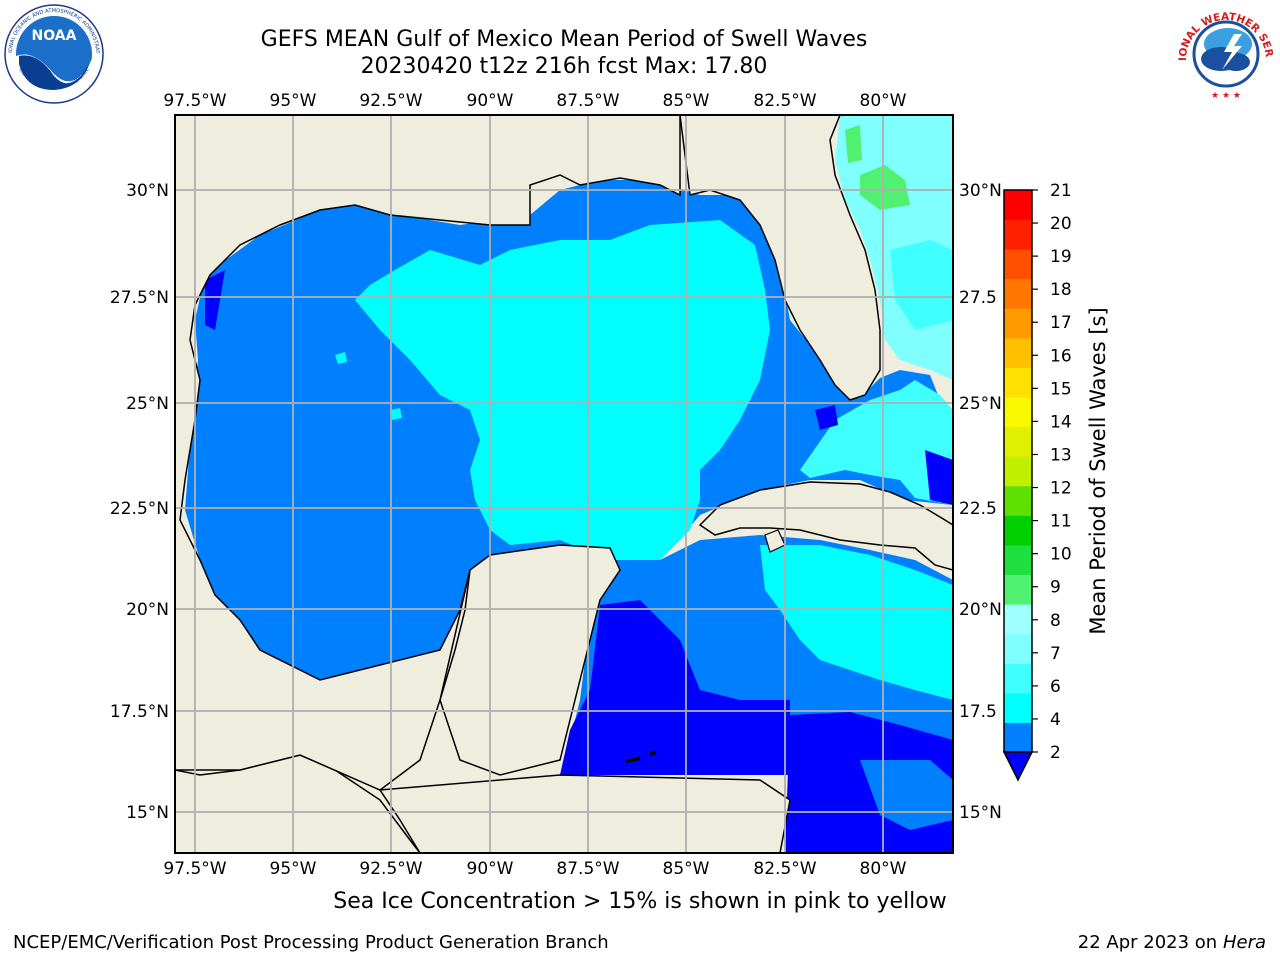 Image resolution: width=1280 pixels, height=960 pixels. I want to click on lon-label-bottom: 92.5°W, so click(390, 869).